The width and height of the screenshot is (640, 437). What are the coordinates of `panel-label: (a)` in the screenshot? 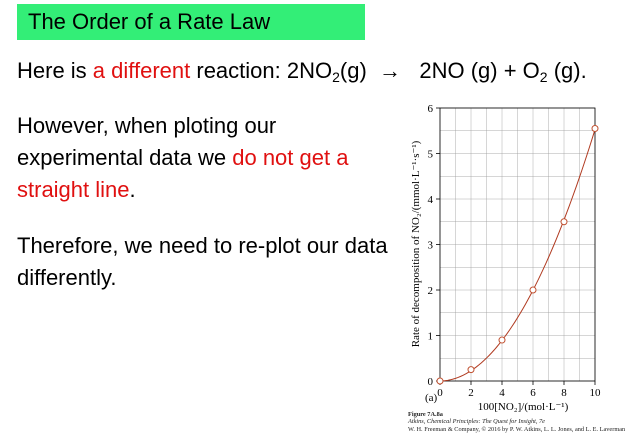 It's located at (431, 398).